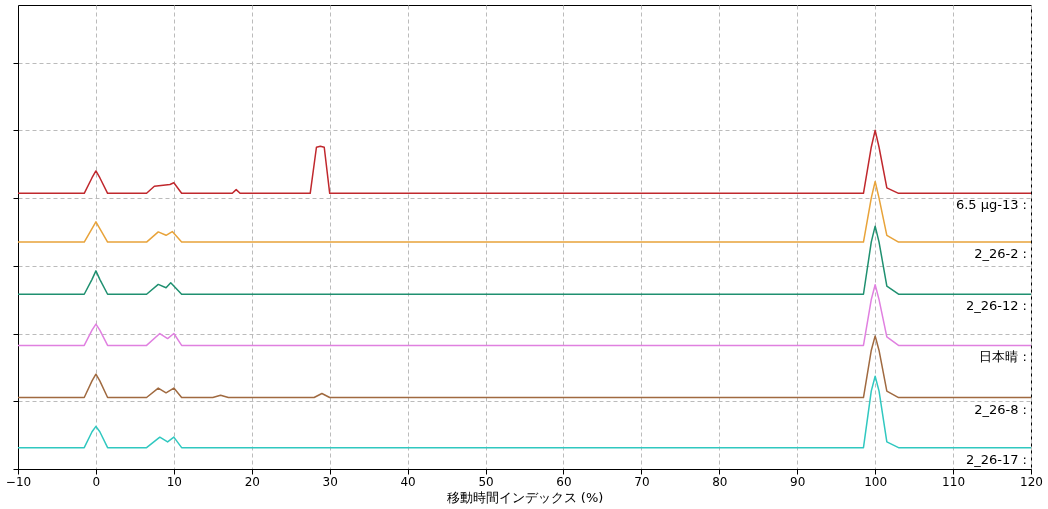 The width and height of the screenshot is (1048, 509). What do you see at coordinates (174, 481) in the screenshot?
I see `x-tick-label: 10` at bounding box center [174, 481].